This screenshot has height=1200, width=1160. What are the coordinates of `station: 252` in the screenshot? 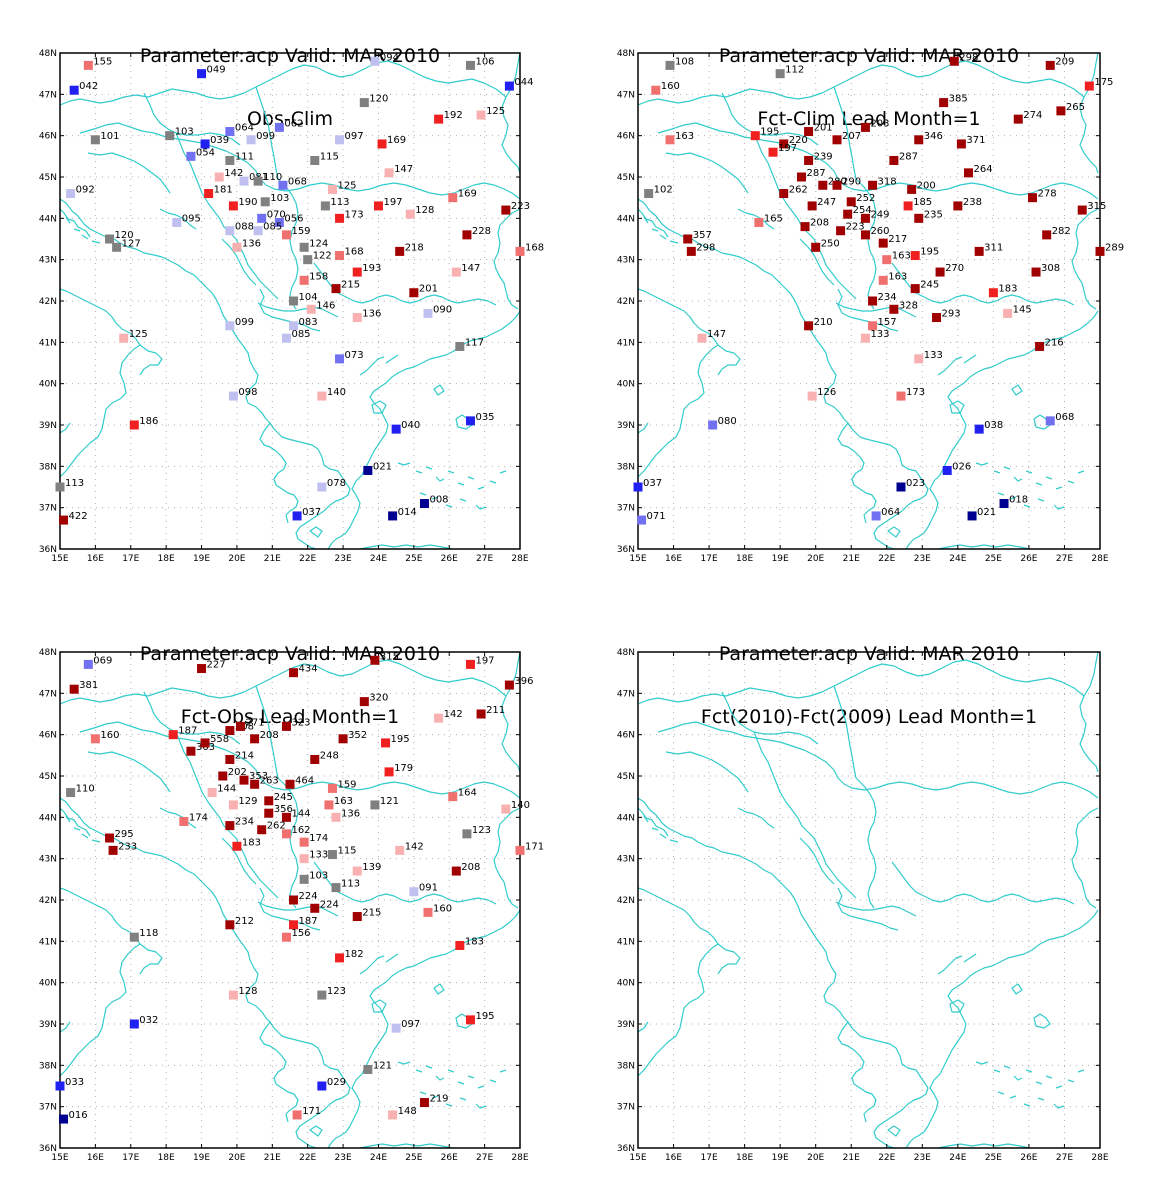 It's located at (860, 200).